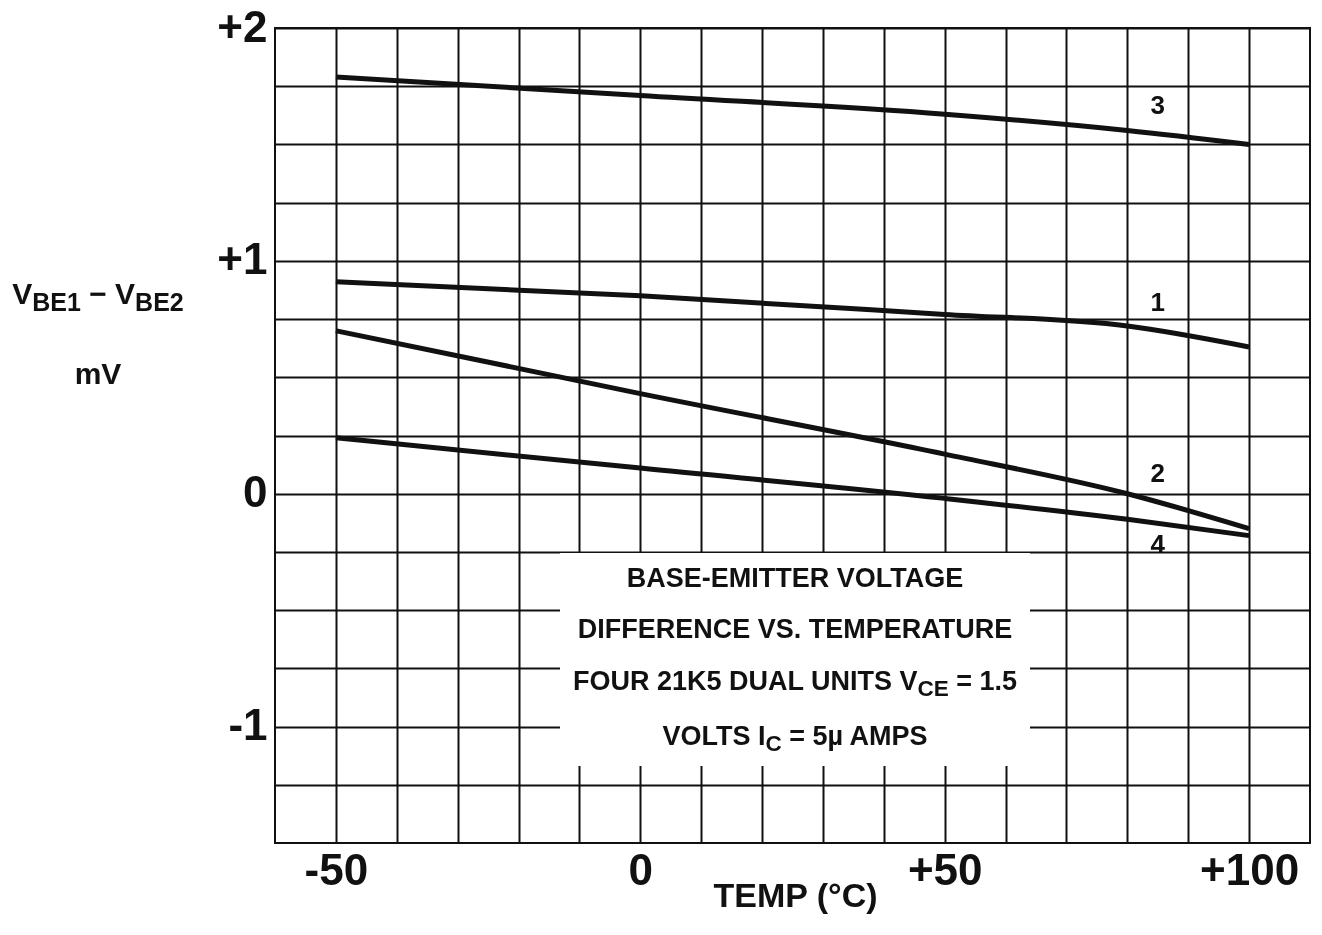  What do you see at coordinates (1158, 473) in the screenshot?
I see `series-label: 2` at bounding box center [1158, 473].